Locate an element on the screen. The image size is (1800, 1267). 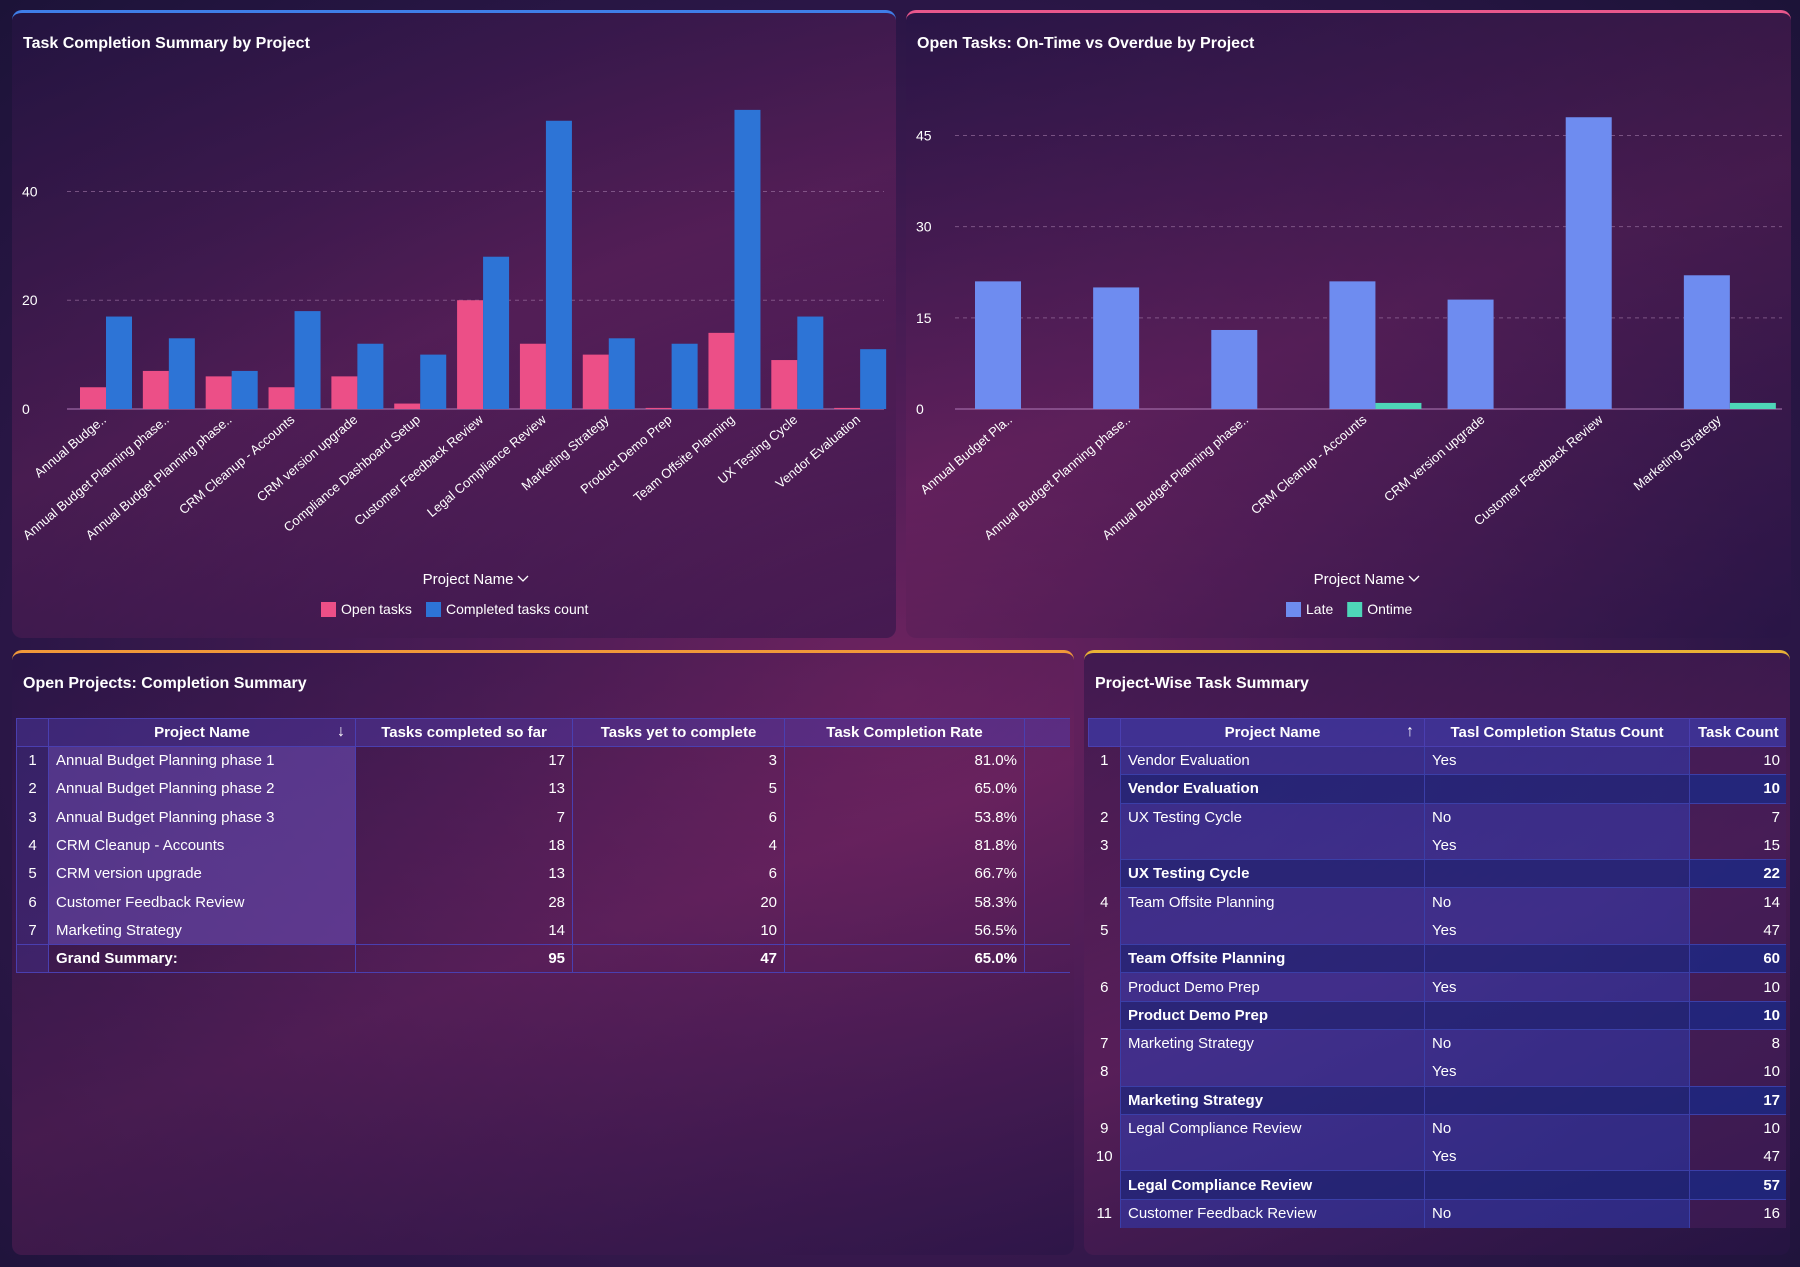
table-row: 7 Marketing Strategy No 8 is located at coordinates (1437, 1043).